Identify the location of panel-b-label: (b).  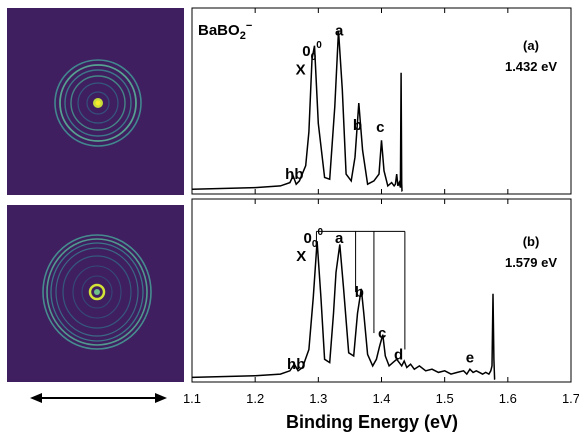
(531, 241).